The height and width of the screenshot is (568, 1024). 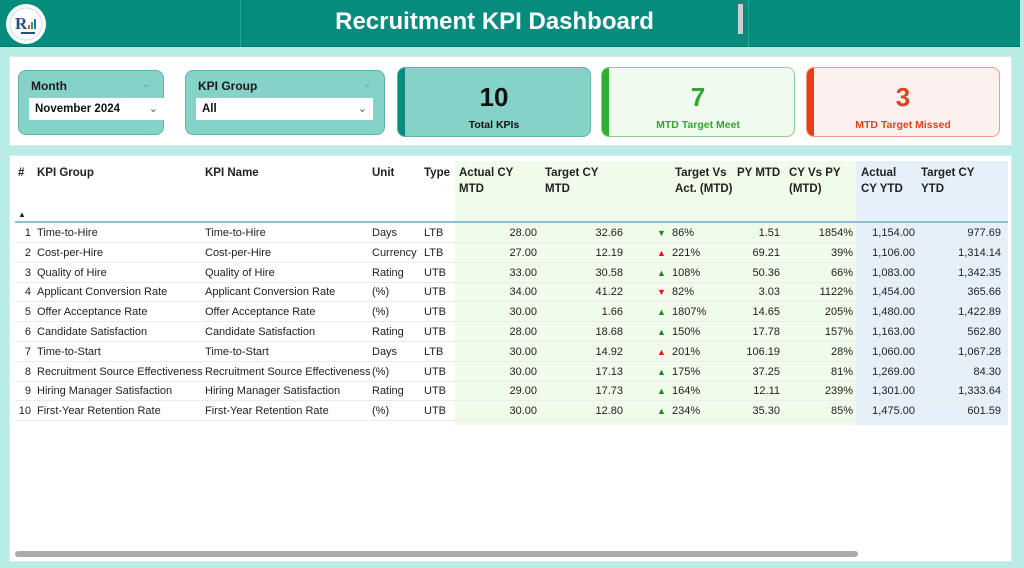 I want to click on py-mtd-cell: 106.19, so click(x=763, y=351).